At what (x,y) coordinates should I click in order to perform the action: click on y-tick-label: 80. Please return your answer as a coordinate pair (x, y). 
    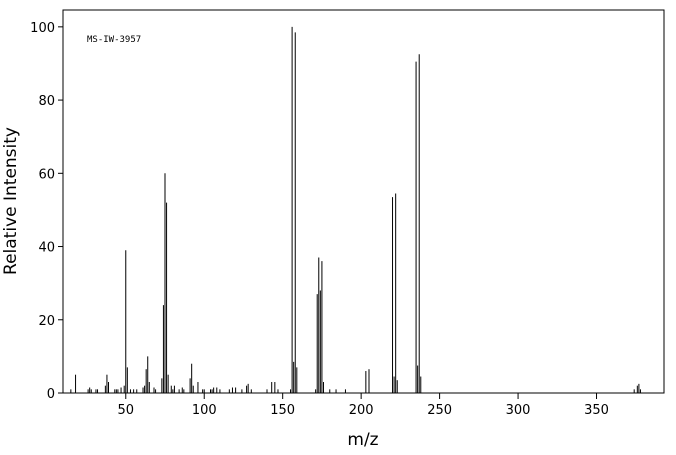
    Looking at the image, I should click on (46, 101).